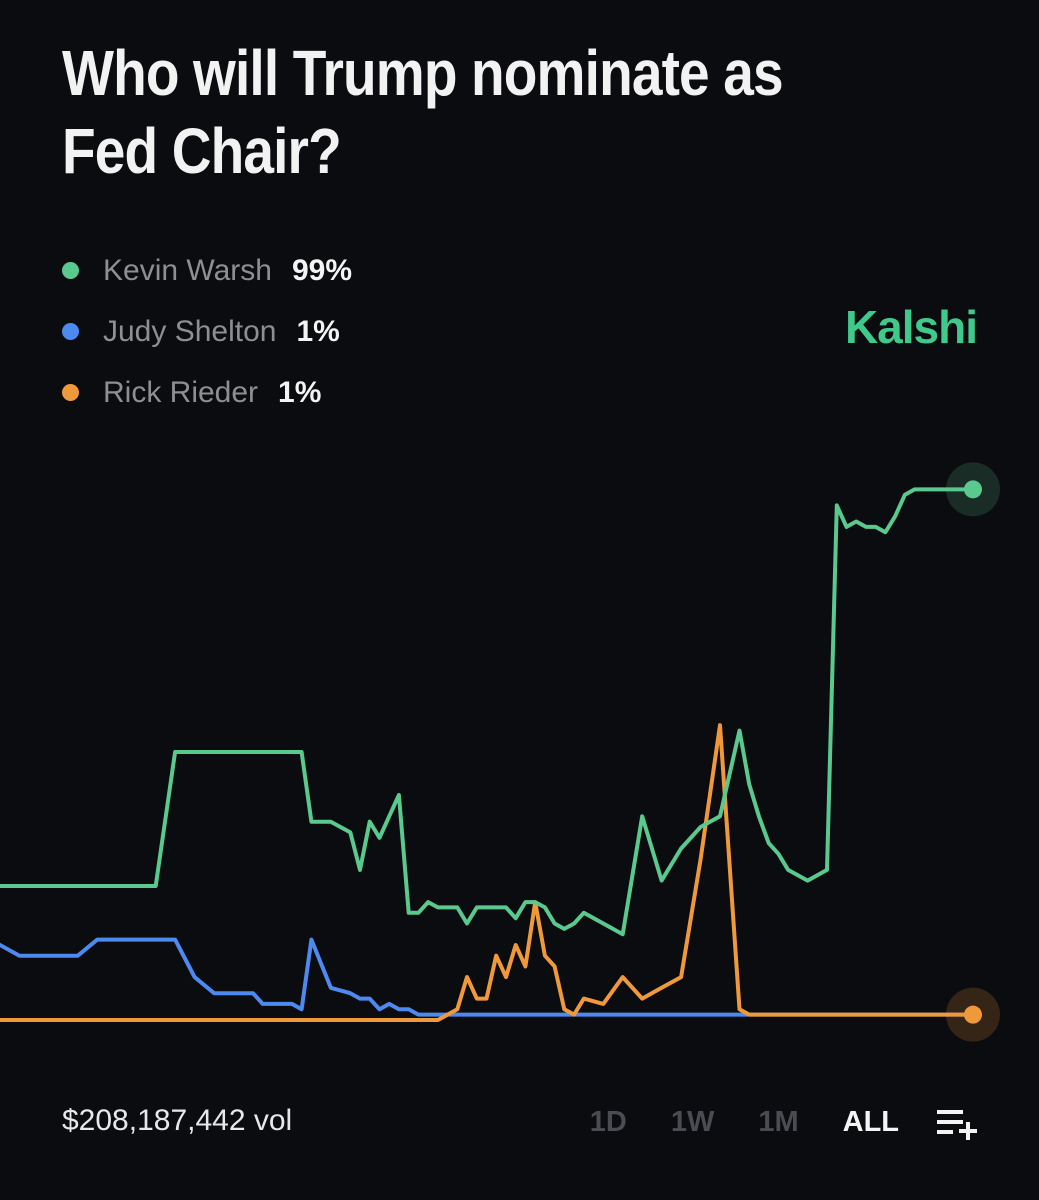 The image size is (1039, 1200). What do you see at coordinates (487, 977) in the screenshot?
I see `series-line-judy-shelton` at bounding box center [487, 977].